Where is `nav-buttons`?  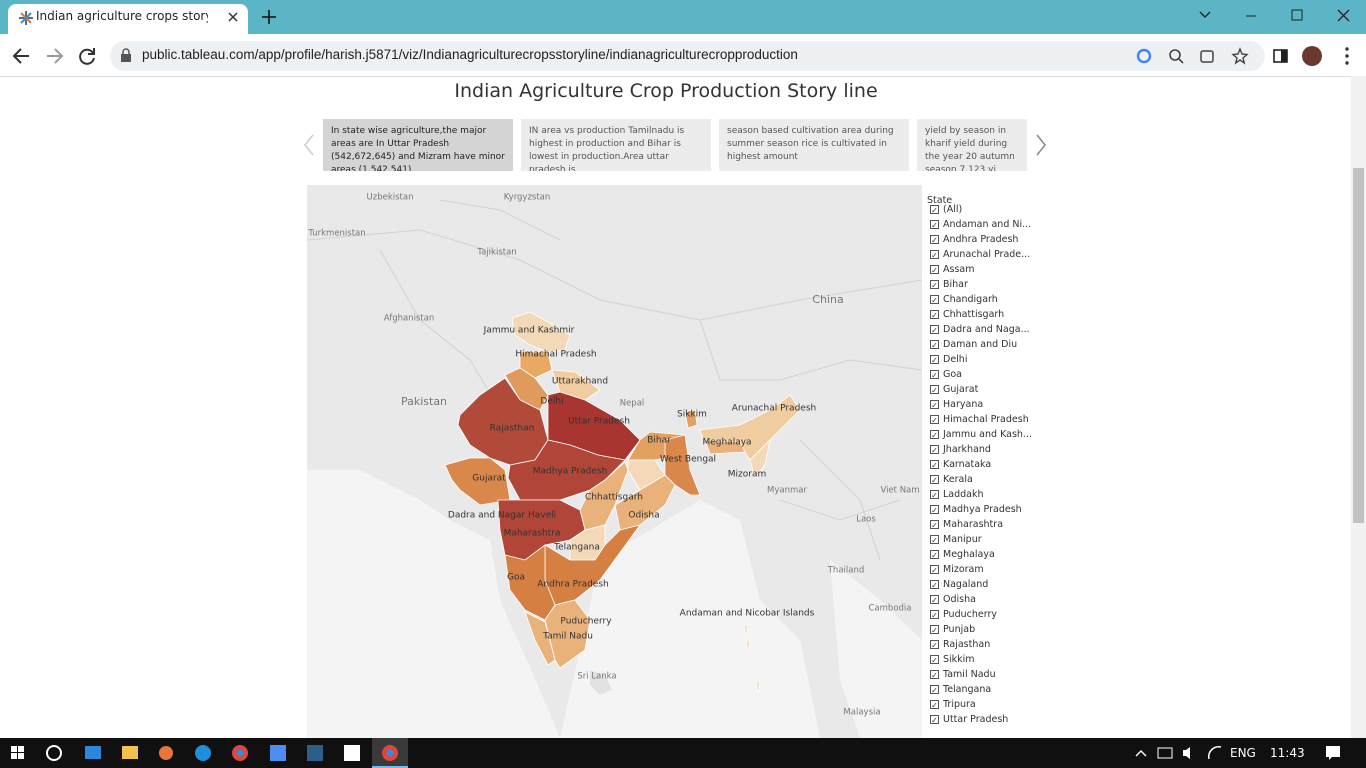 nav-buttons is located at coordinates (55, 56).